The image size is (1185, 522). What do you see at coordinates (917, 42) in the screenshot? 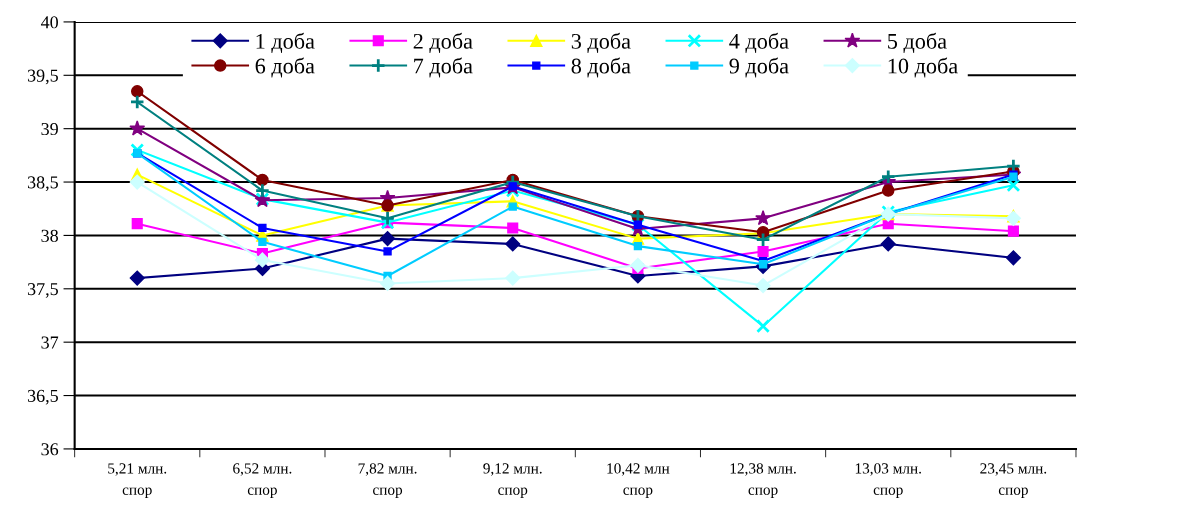
I see `legend-label: 5 доба` at bounding box center [917, 42].